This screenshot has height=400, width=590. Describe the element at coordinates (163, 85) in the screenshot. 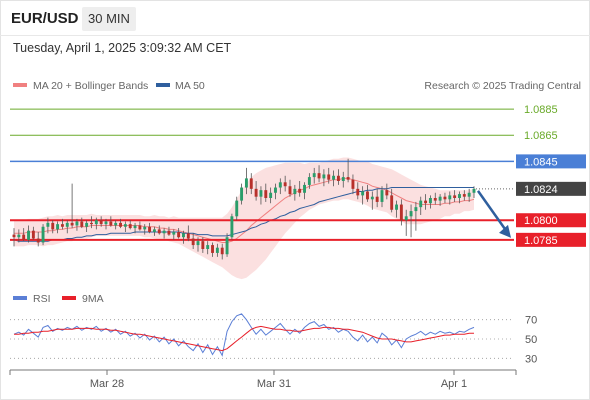

I see `ma50-legend-swatch` at that location.